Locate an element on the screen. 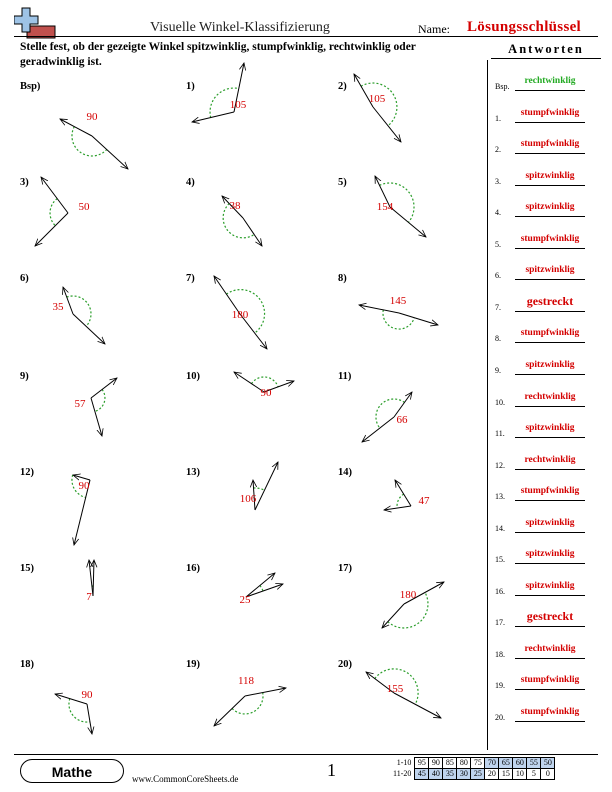 Image resolution: width=612 pixels, height=792 pixels. problem-label: 8) is located at coordinates (342, 278).